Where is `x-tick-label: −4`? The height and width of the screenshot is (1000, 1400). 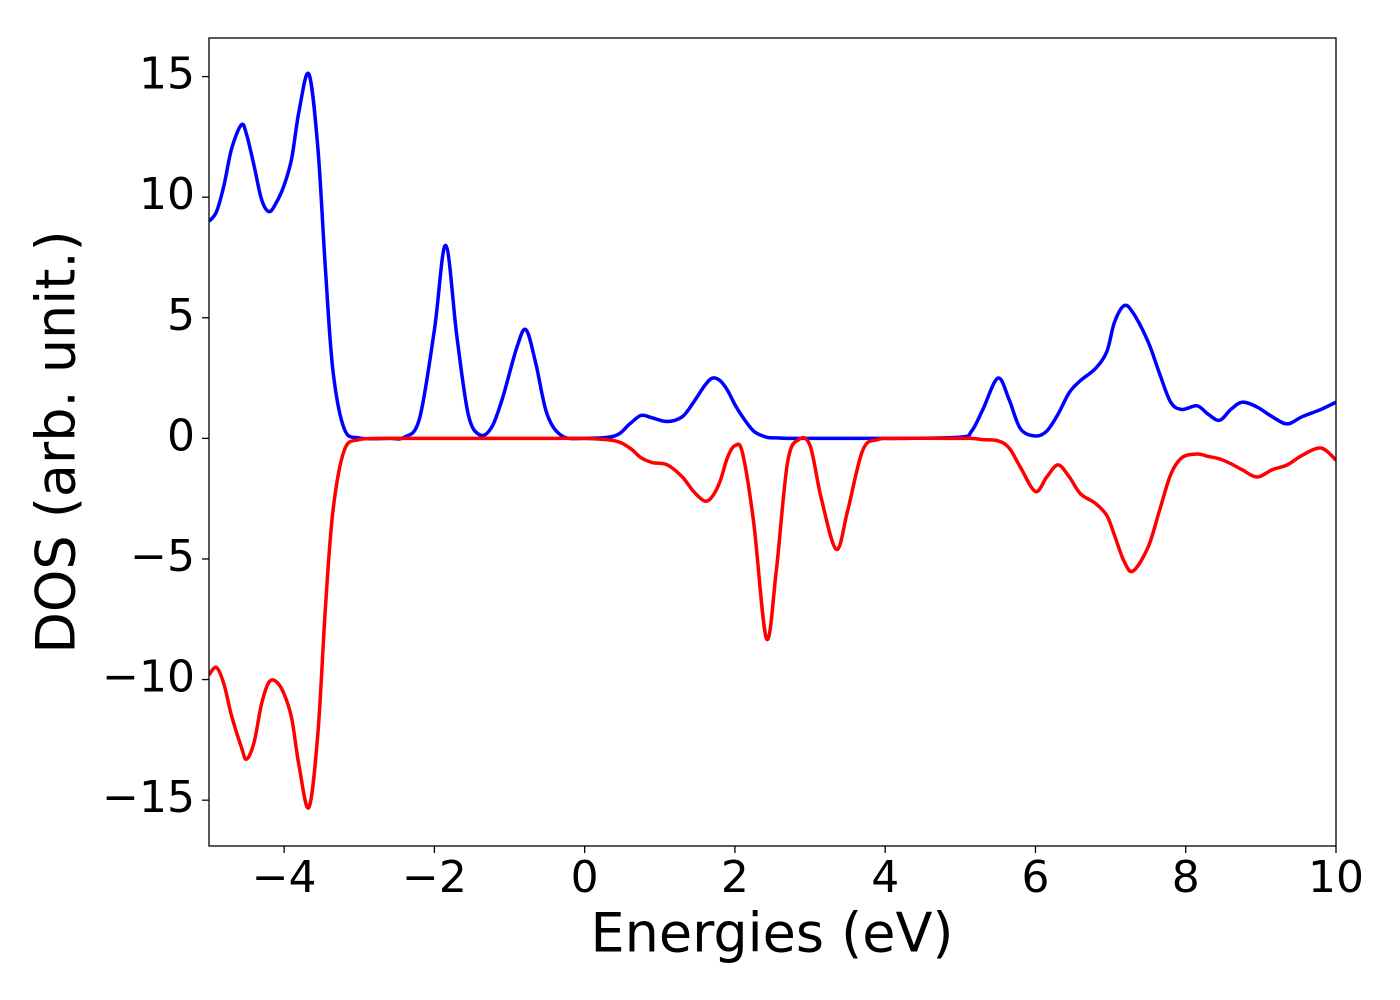 x-tick-label: −4 is located at coordinates (284, 877).